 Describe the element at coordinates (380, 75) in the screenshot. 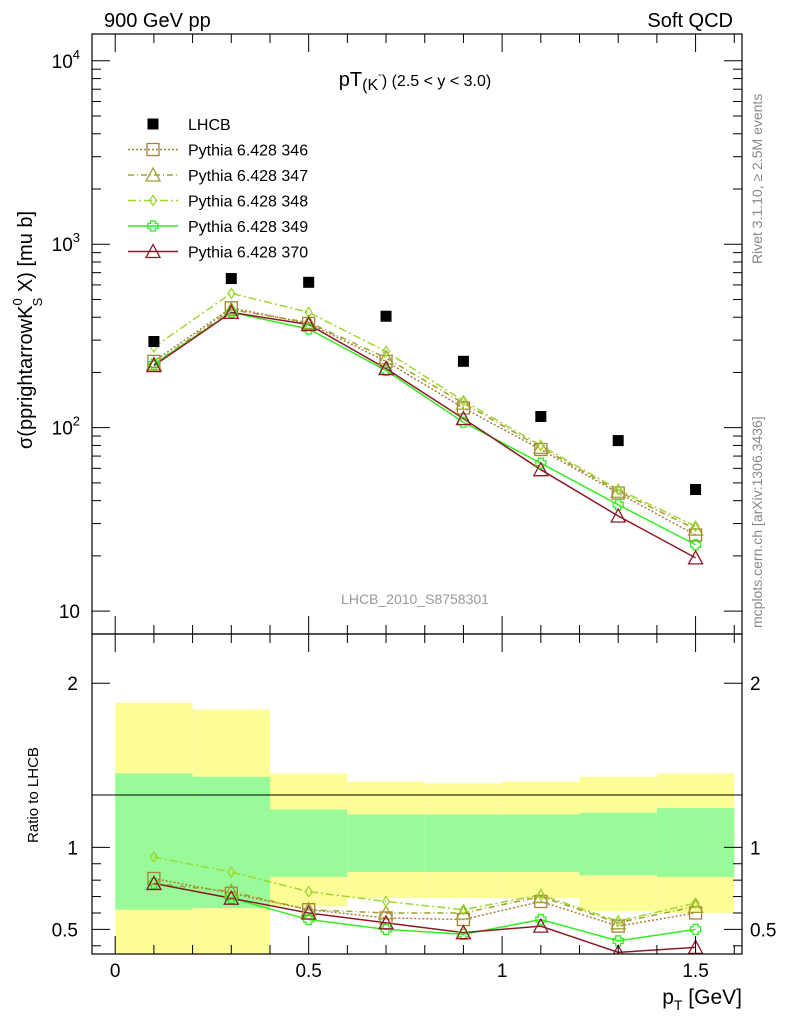

I see `plot-title-sup: -` at that location.